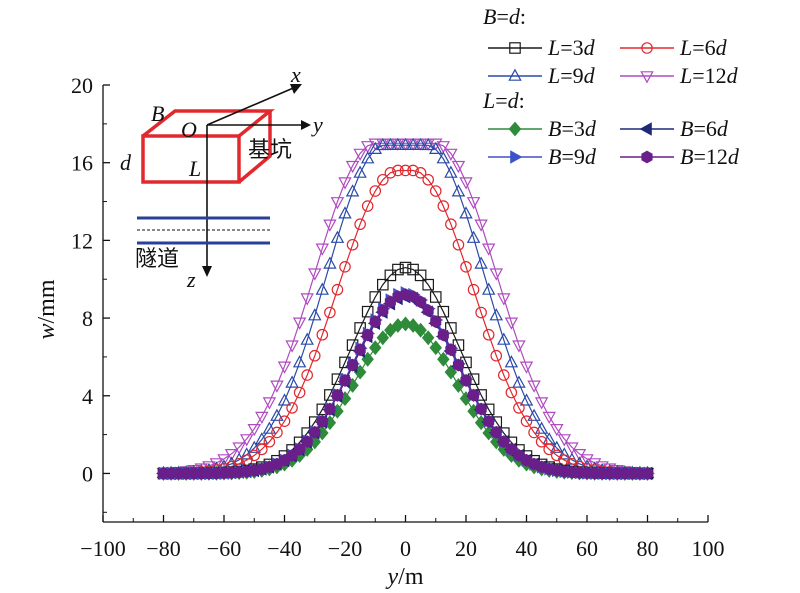 The width and height of the screenshot is (800, 593). I want to click on z-arrow-head, so click(207, 271).